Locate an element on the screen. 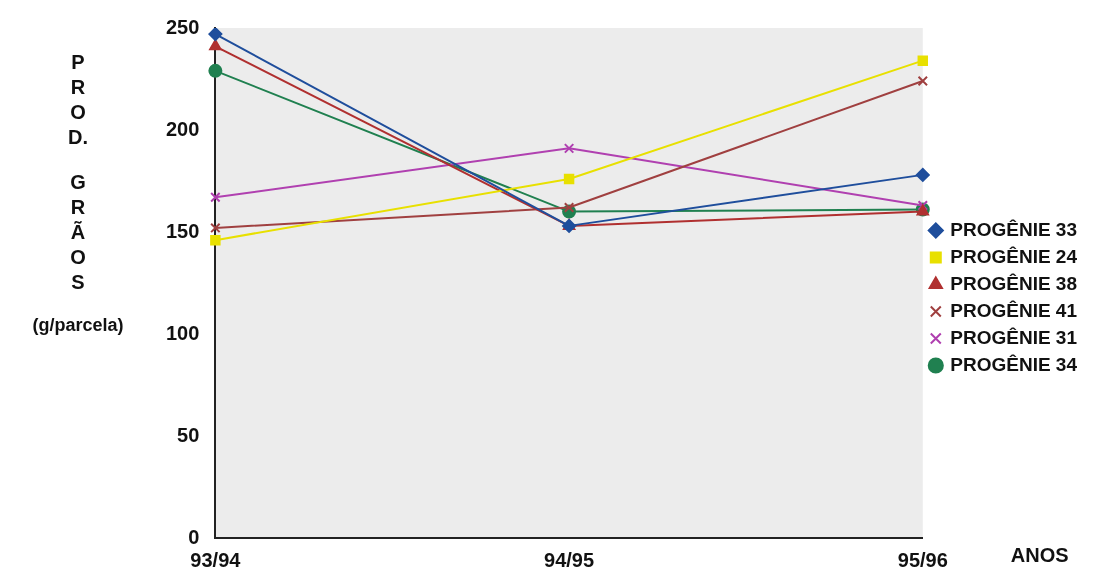  x-tick-label: 94/95 is located at coordinates (569, 559).